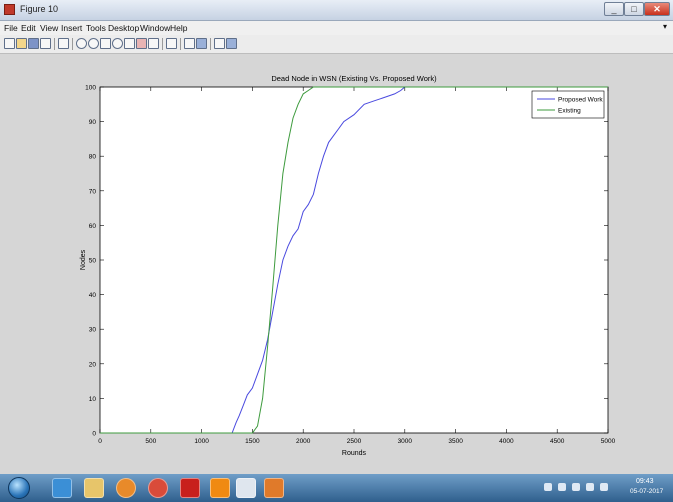 The width and height of the screenshot is (673, 502). Describe the element at coordinates (336, 488) in the screenshot. I see `windows-taskbar: 09:43 05-07-2017` at that location.